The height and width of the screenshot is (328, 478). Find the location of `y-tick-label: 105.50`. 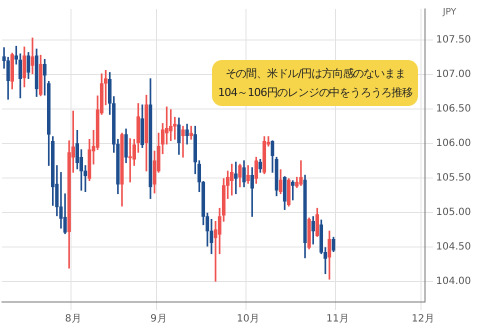

y-tick-label: 105.50 is located at coordinates (454, 178).